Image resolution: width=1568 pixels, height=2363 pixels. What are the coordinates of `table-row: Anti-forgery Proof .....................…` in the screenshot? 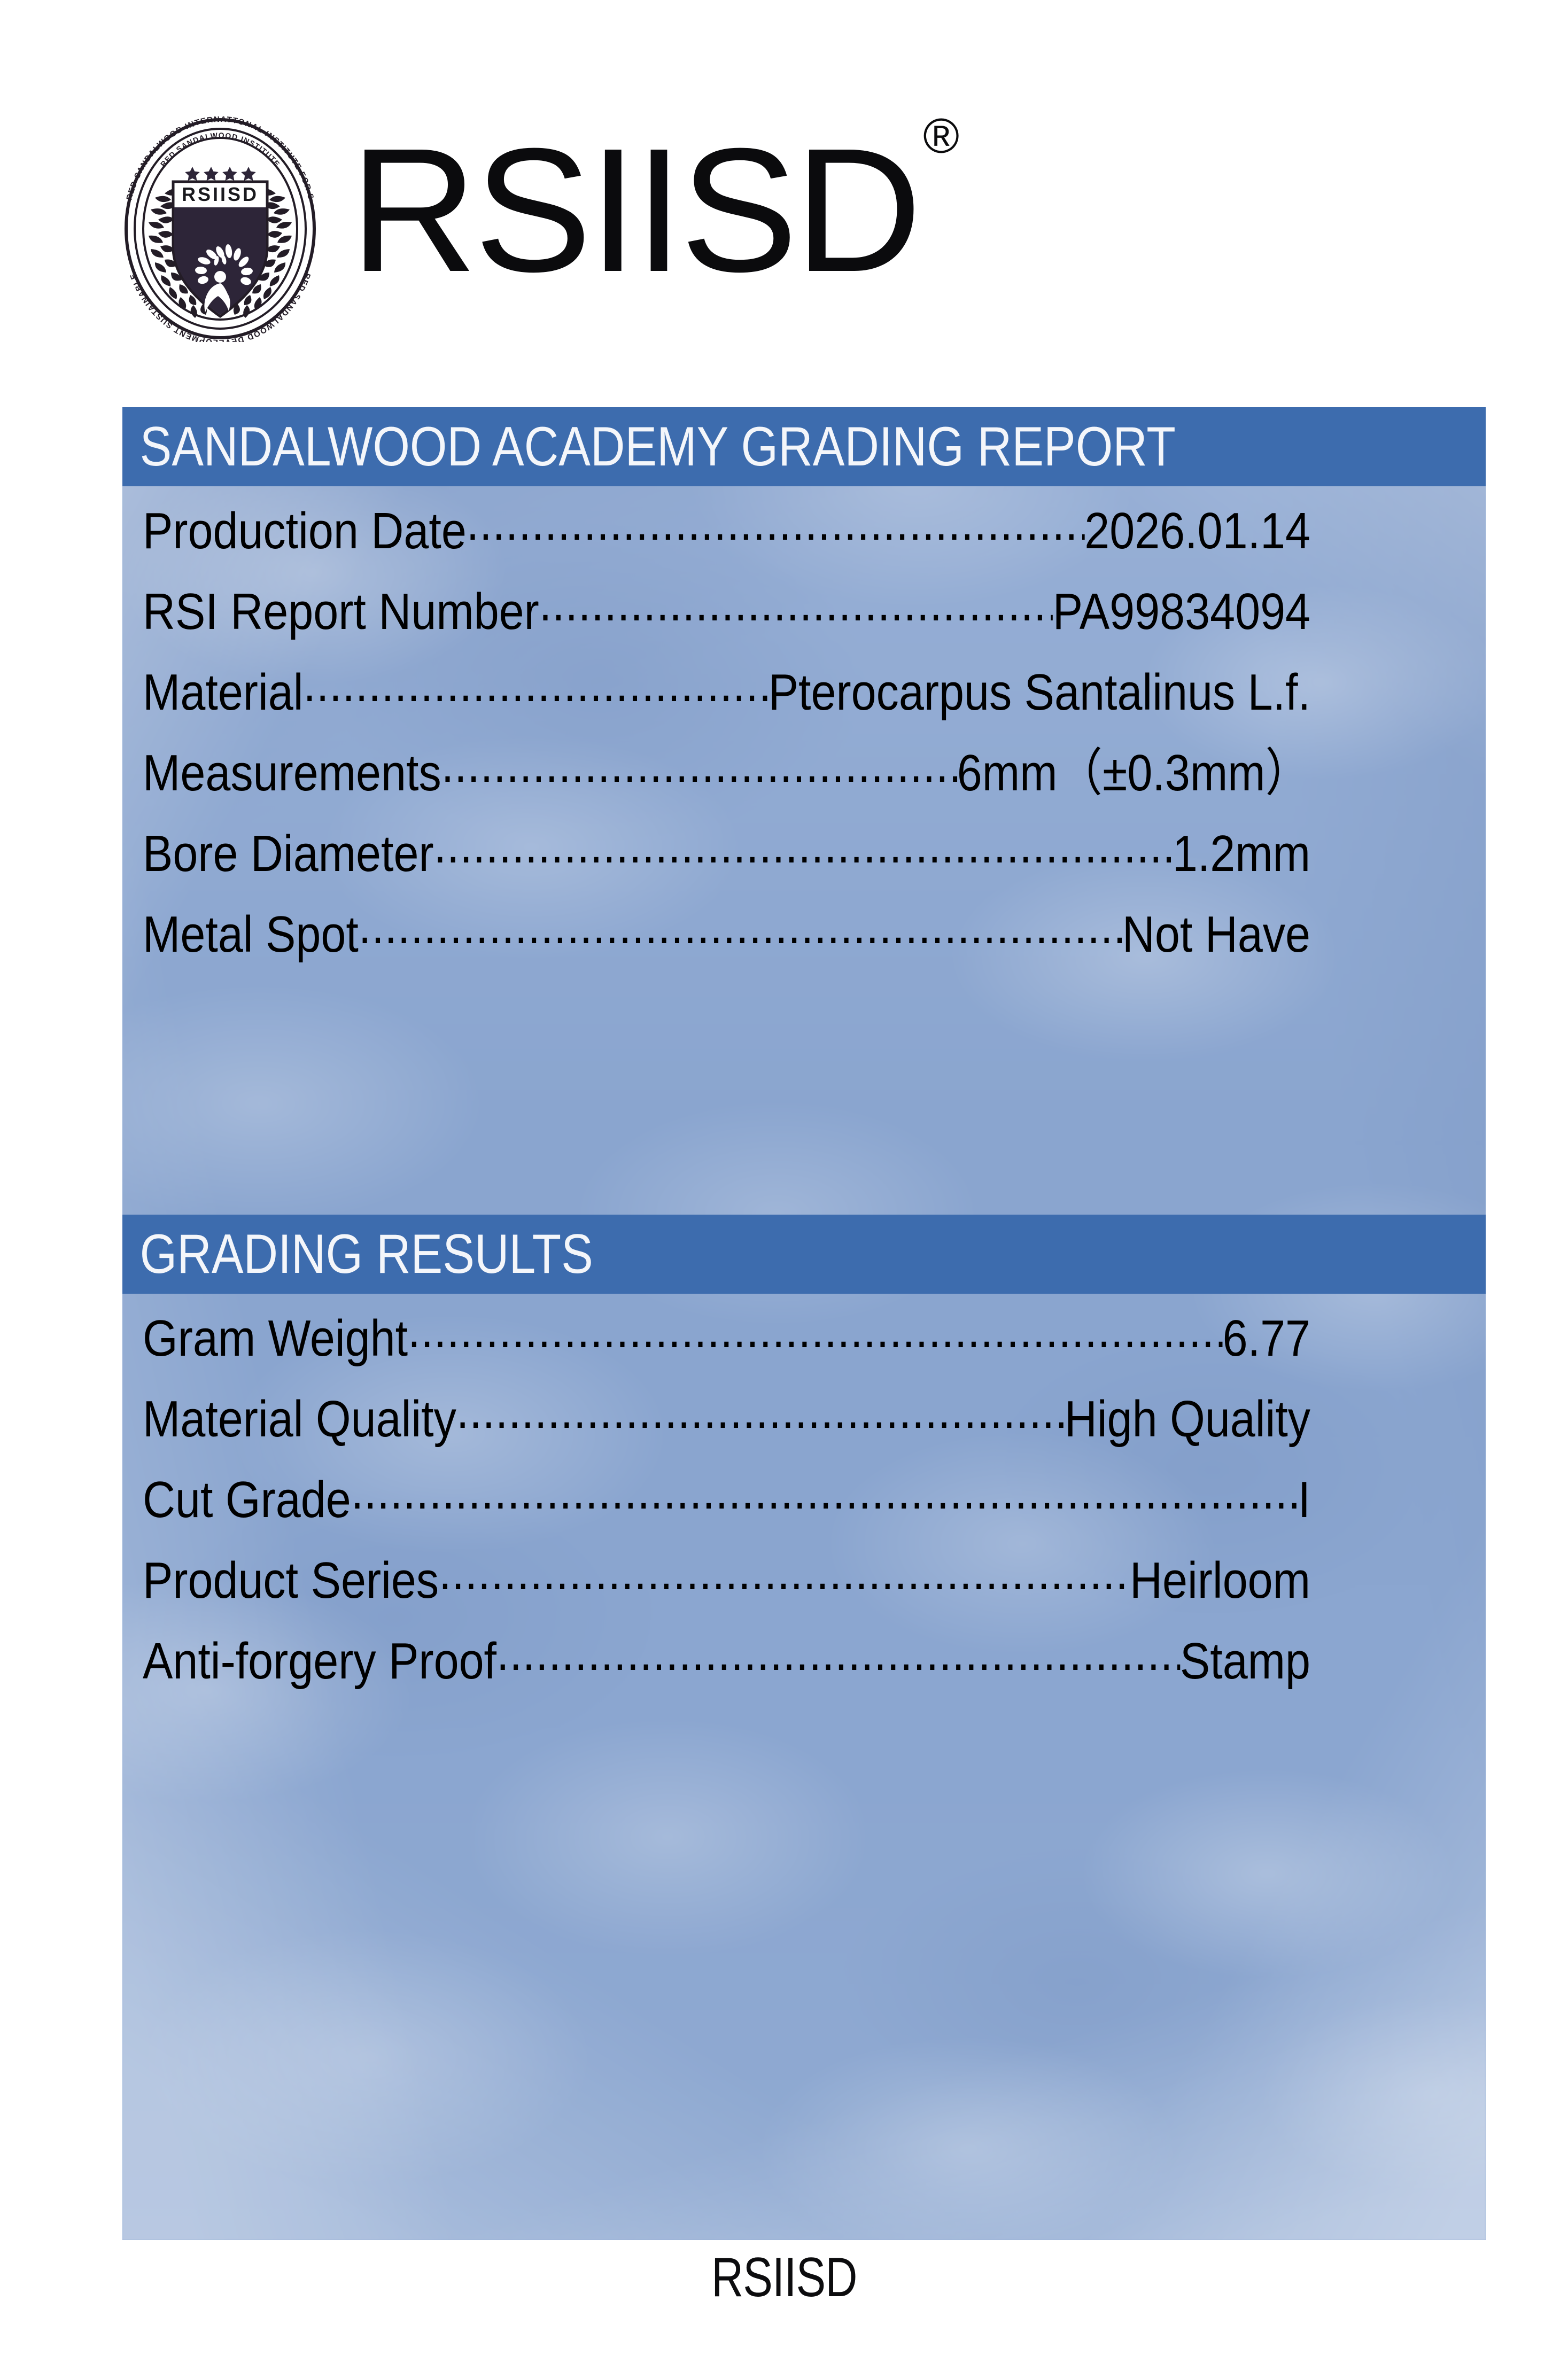 It's located at (804, 1656).